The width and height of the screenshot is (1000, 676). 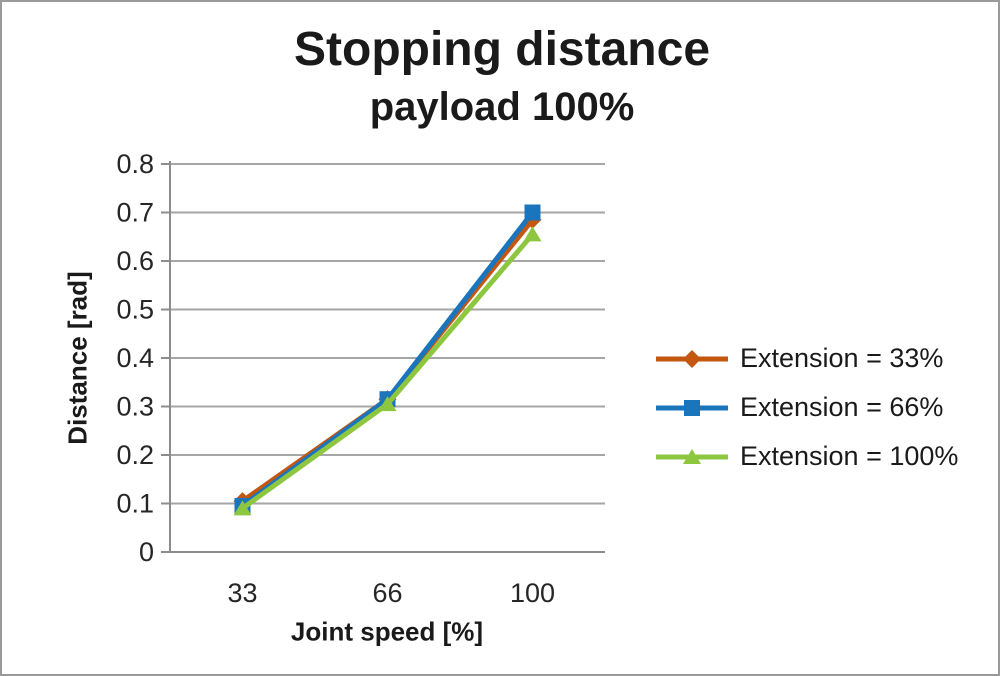 I want to click on chart-subtitle: payload 100%, so click(x=502, y=107).